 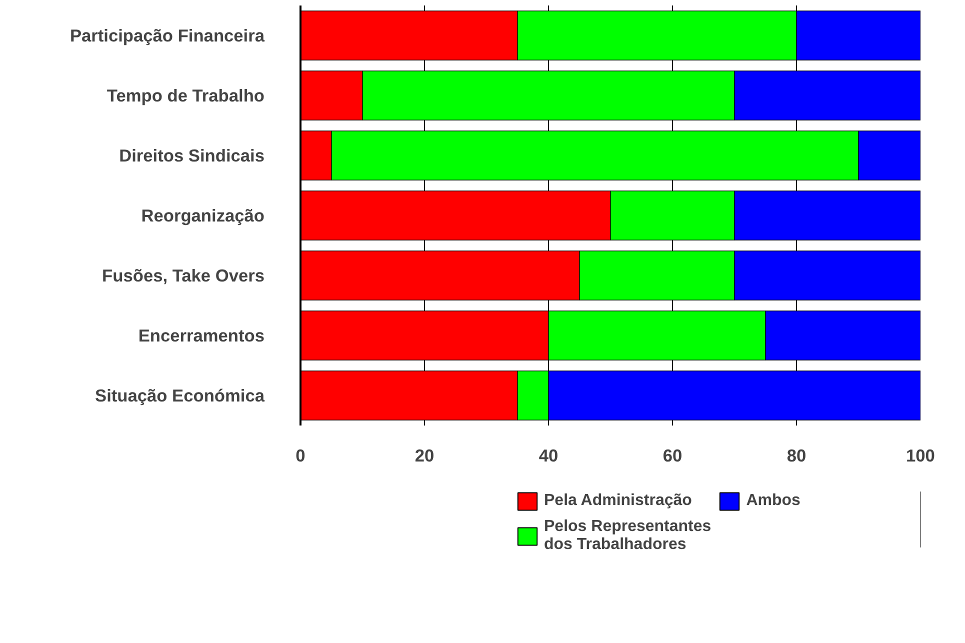 I want to click on y-tick-label: Fusões, Take Overs, so click(x=183, y=276).